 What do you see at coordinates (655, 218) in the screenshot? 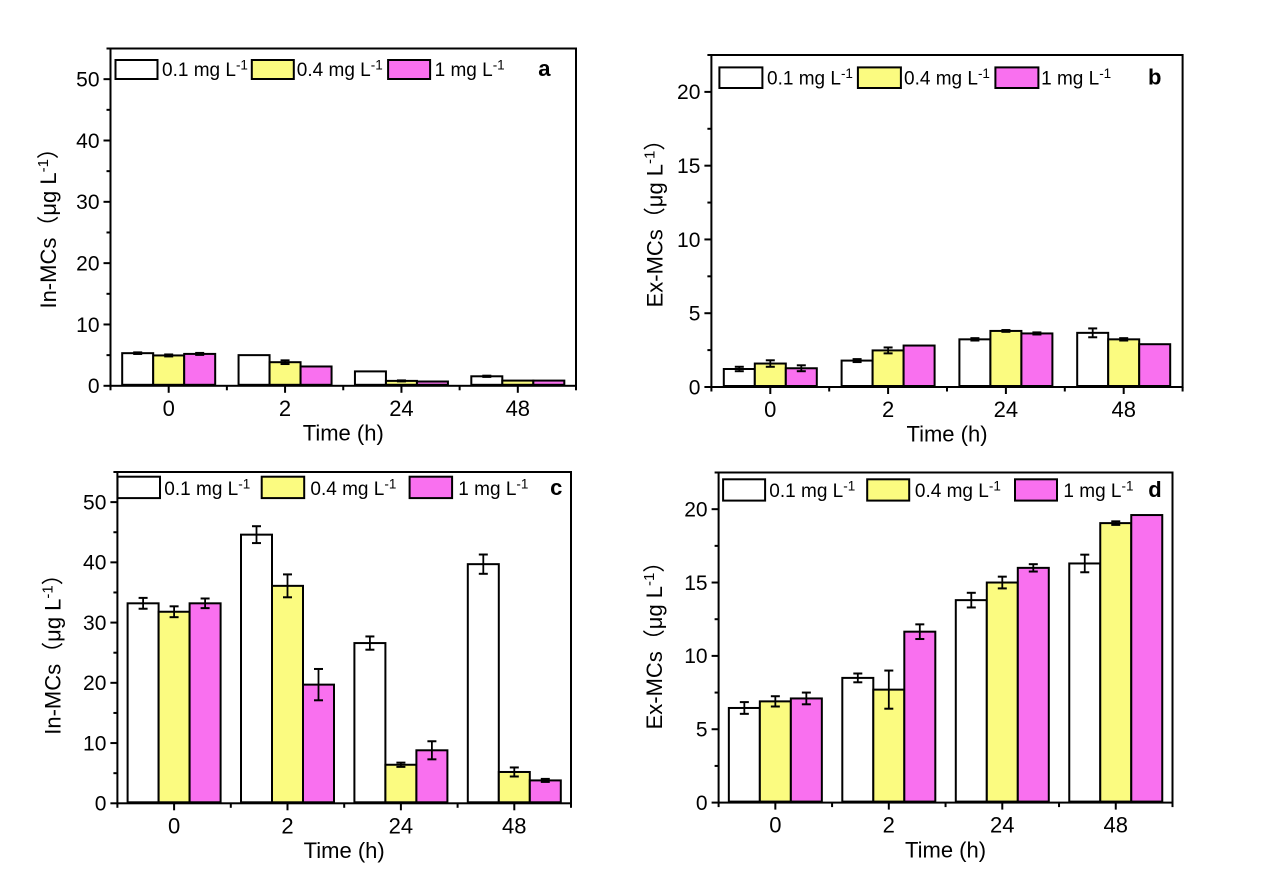
I see `svg-text: Ex-MCs（μg L-1）` at bounding box center [655, 218].